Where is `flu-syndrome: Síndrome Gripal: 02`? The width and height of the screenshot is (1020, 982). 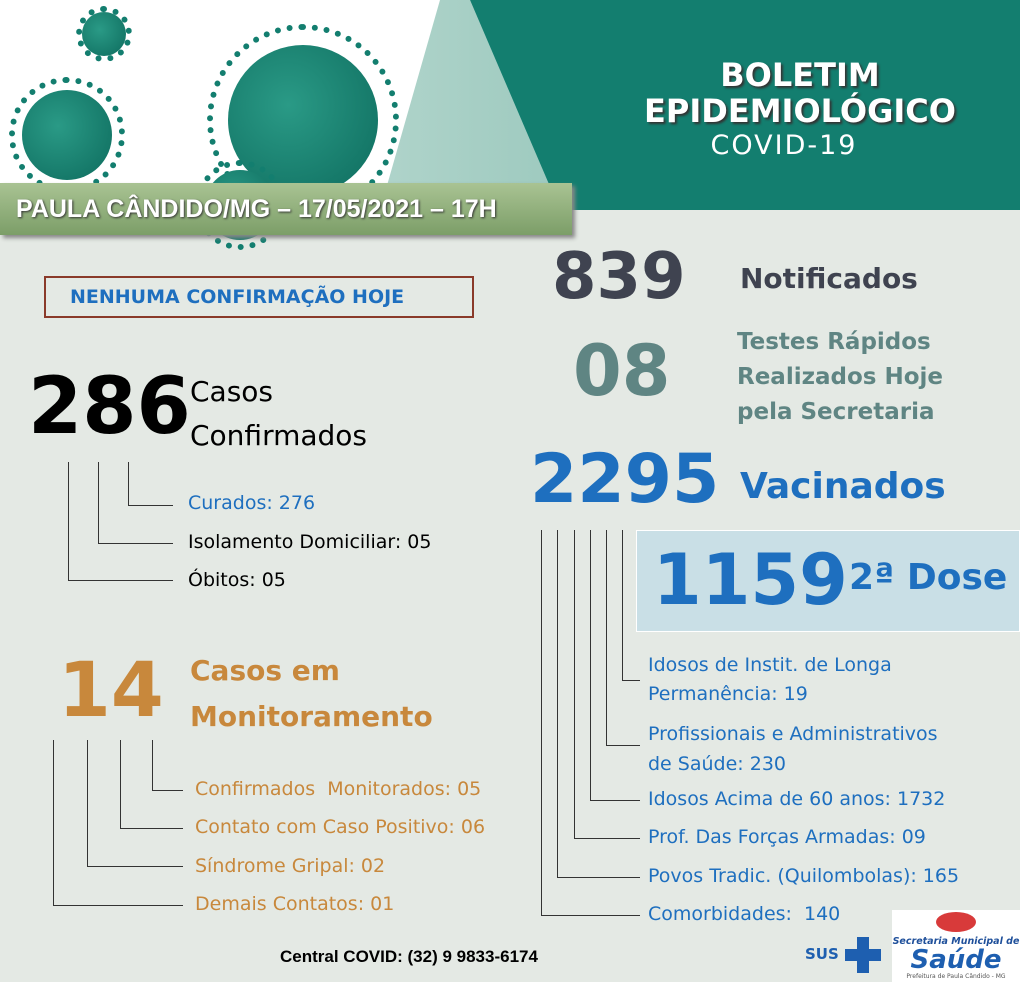 flu-syndrome: Síndrome Gripal: 02 is located at coordinates (290, 866).